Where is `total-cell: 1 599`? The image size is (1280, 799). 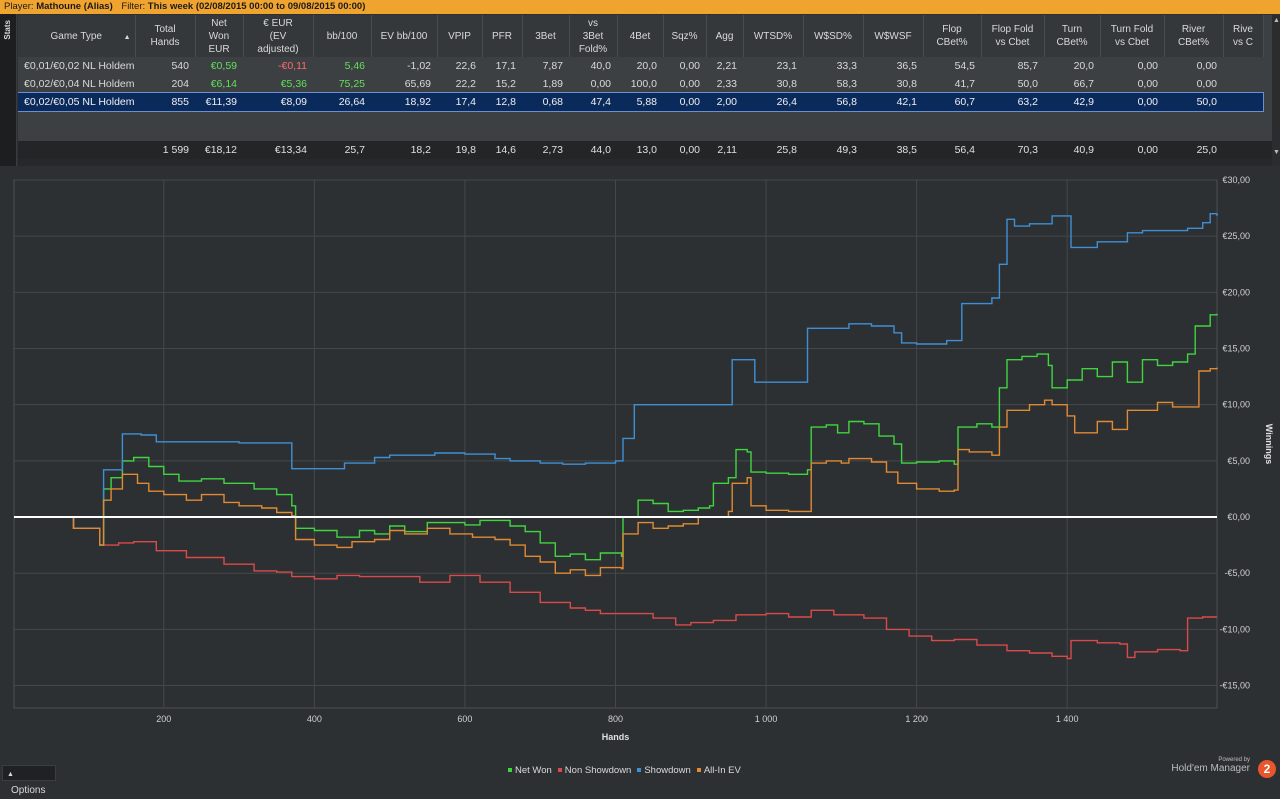
total-cell: 1 599 is located at coordinates (175, 150).